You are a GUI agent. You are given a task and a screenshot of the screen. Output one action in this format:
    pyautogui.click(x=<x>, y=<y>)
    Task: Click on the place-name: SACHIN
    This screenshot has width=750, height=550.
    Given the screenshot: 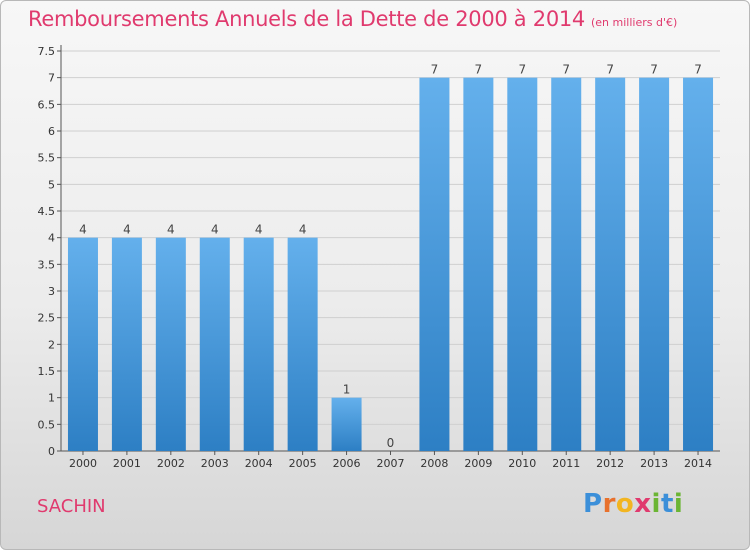 What is the action you would take?
    pyautogui.click(x=71, y=506)
    